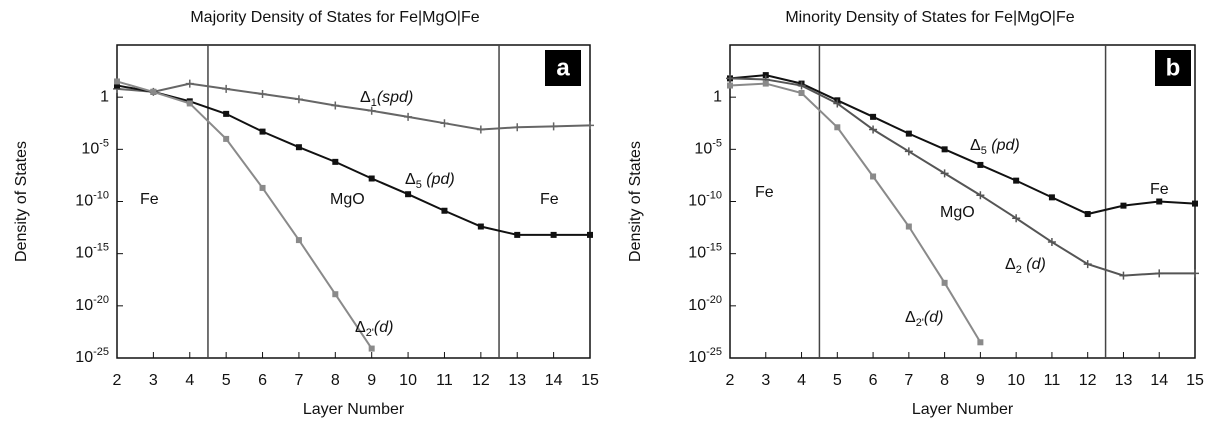  What do you see at coordinates (117, 380) in the screenshot?
I see `x-tick-label: 2` at bounding box center [117, 380].